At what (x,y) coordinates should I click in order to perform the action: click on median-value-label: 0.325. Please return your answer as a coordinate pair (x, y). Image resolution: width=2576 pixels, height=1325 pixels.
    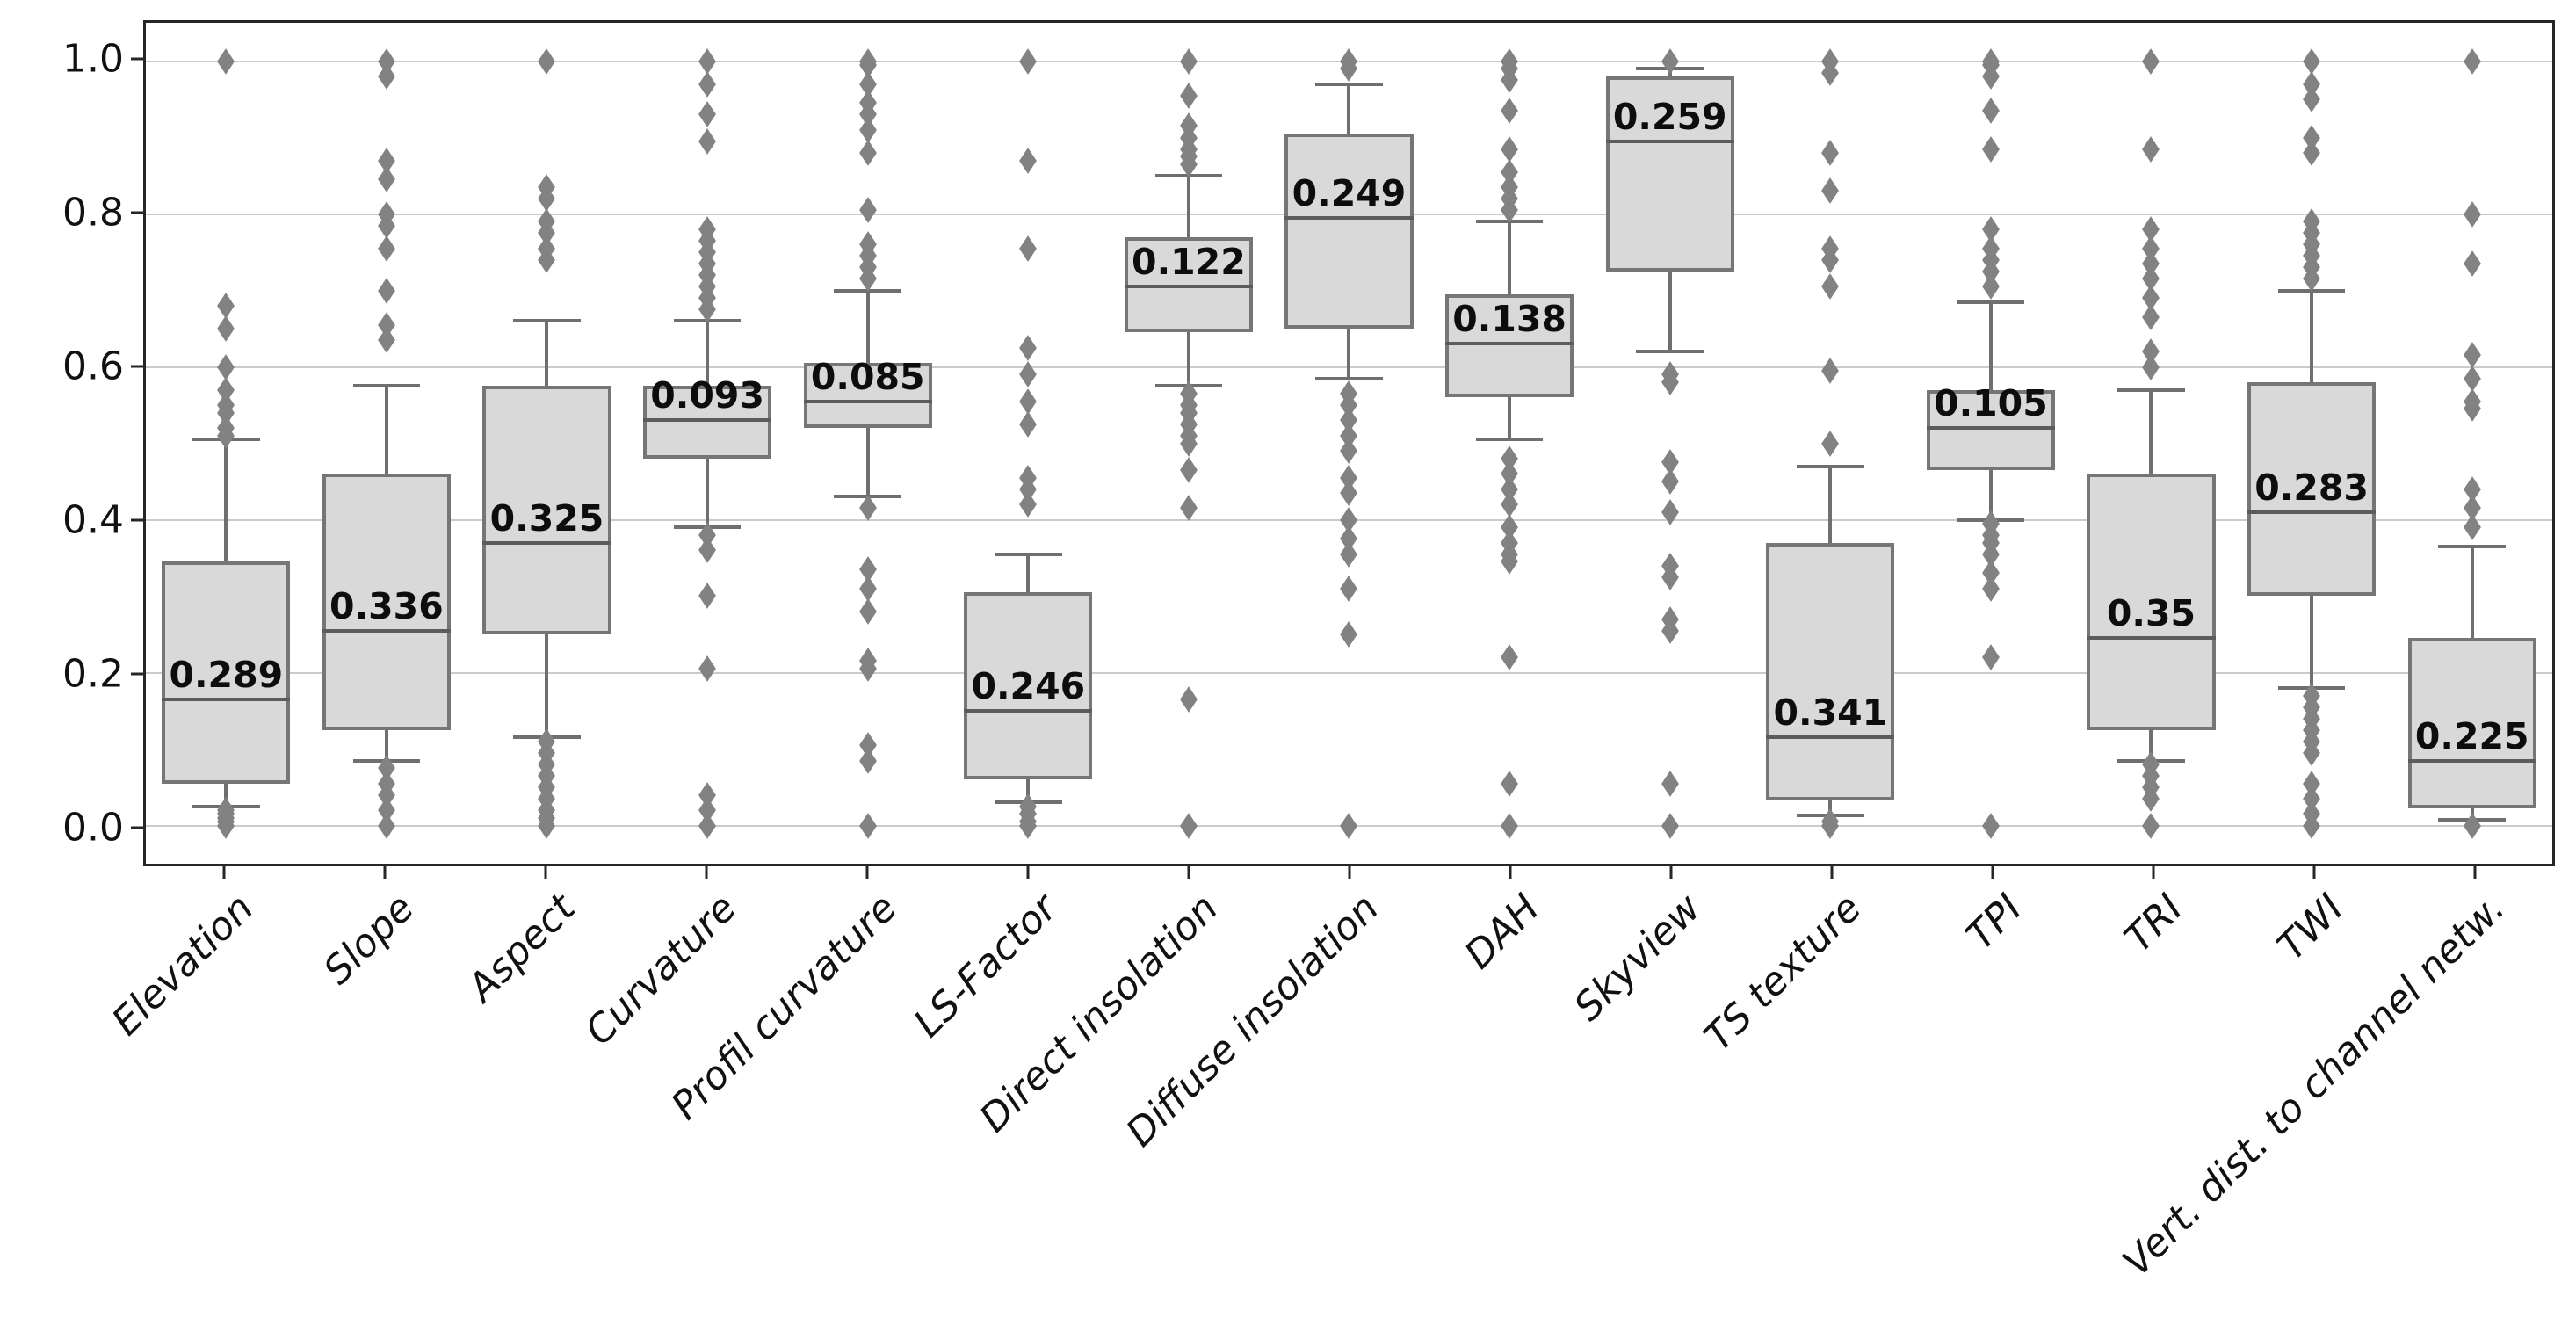
    Looking at the image, I should click on (546, 517).